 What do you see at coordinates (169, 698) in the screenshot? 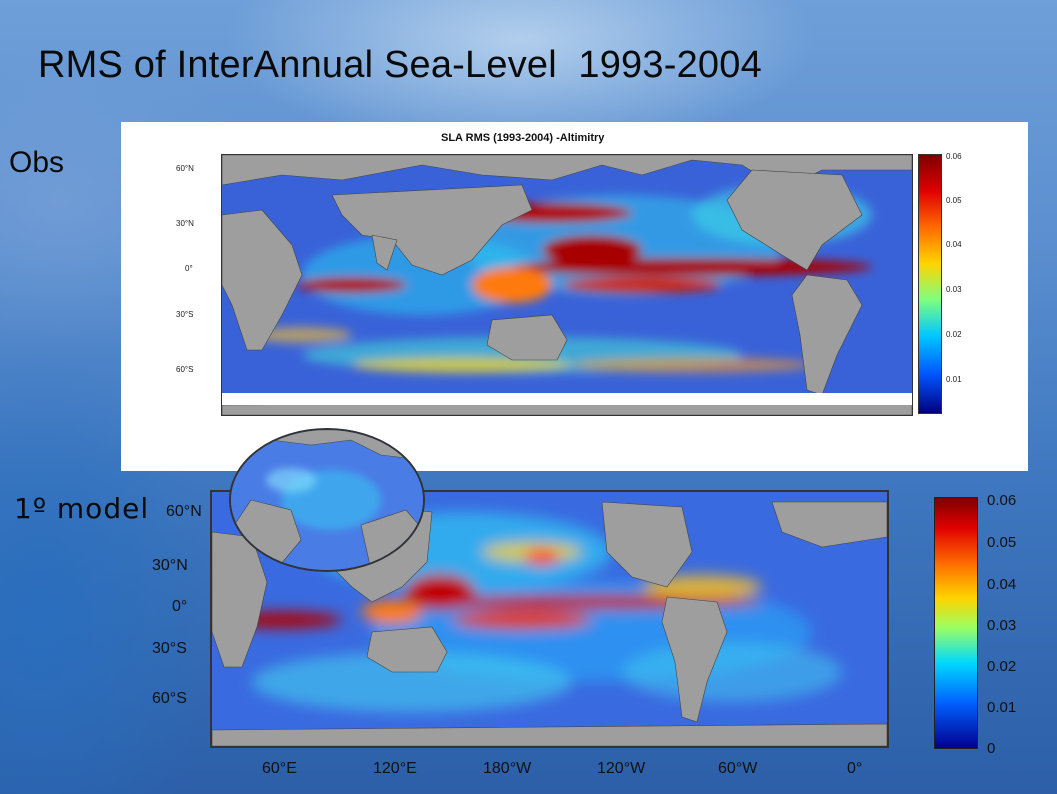
I see `model-lat-60s: 60°S` at bounding box center [169, 698].